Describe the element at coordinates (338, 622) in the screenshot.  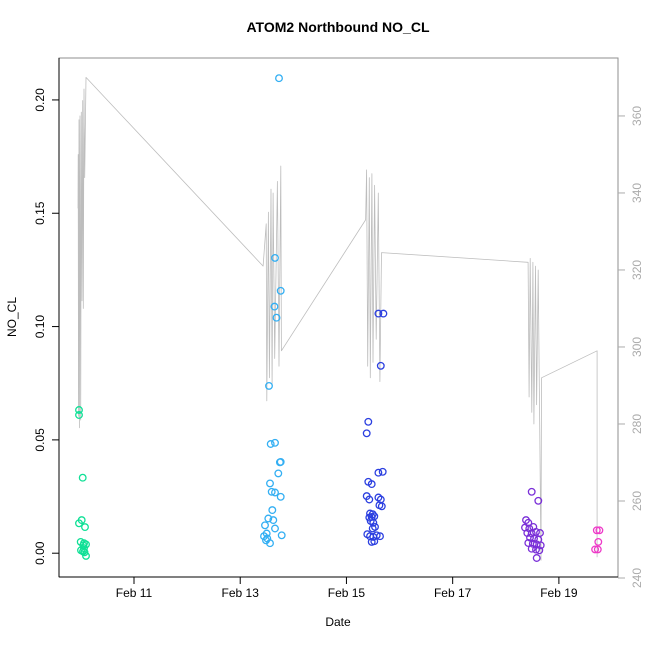
I see `x-axis-label: Date` at that location.